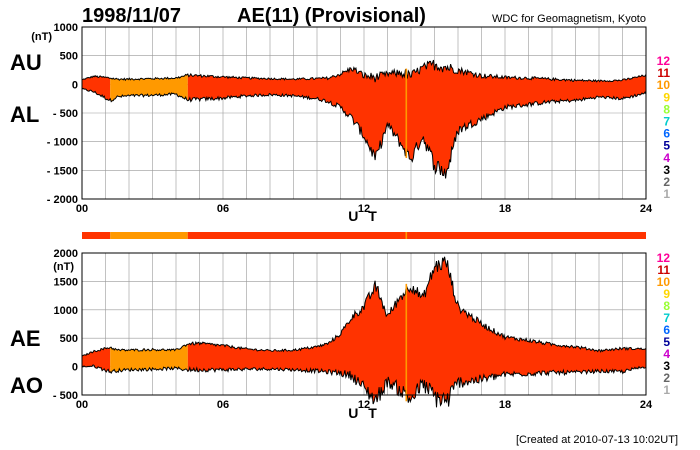  I want to click on y-tick-label: - 1000, so click(62, 143).